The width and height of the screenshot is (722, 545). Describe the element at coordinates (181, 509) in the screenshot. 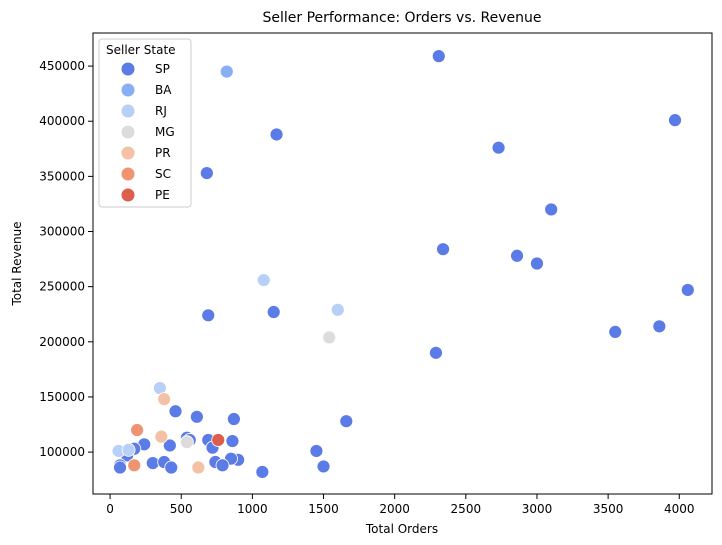

I see `x-tick-label: 500` at that location.